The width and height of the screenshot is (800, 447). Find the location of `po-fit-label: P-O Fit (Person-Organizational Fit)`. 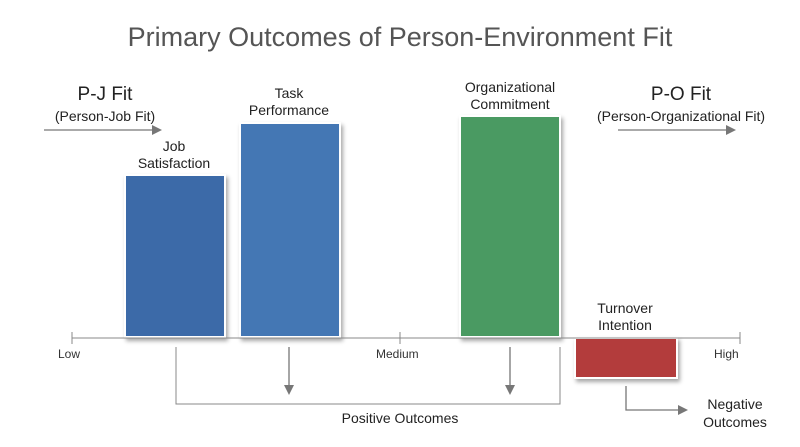

po-fit-label: P-O Fit (Person-Organizational Fit) is located at coordinates (681, 104).